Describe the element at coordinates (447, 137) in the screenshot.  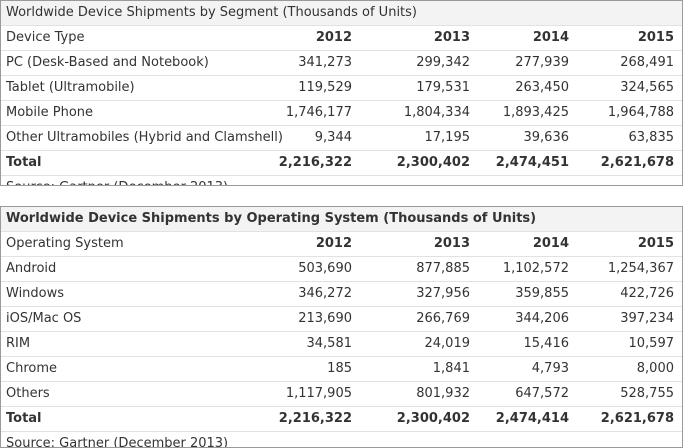
I see `row-value: 17,195` at that location.